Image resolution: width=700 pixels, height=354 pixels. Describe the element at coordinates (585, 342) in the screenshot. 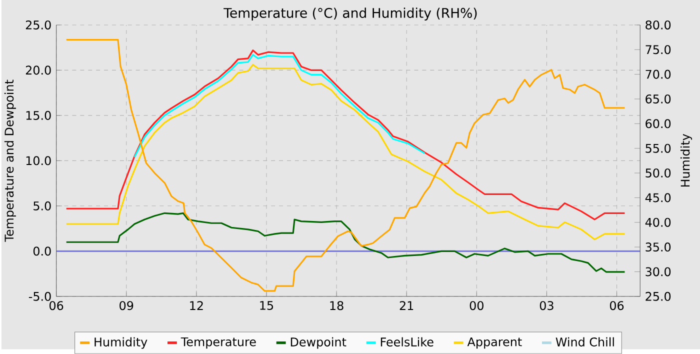

I see `legend-label: Wind Chill` at that location.